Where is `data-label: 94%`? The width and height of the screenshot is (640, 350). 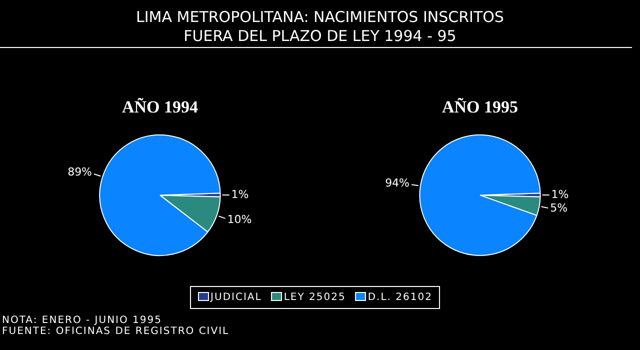 data-label: 94% is located at coordinates (397, 183).